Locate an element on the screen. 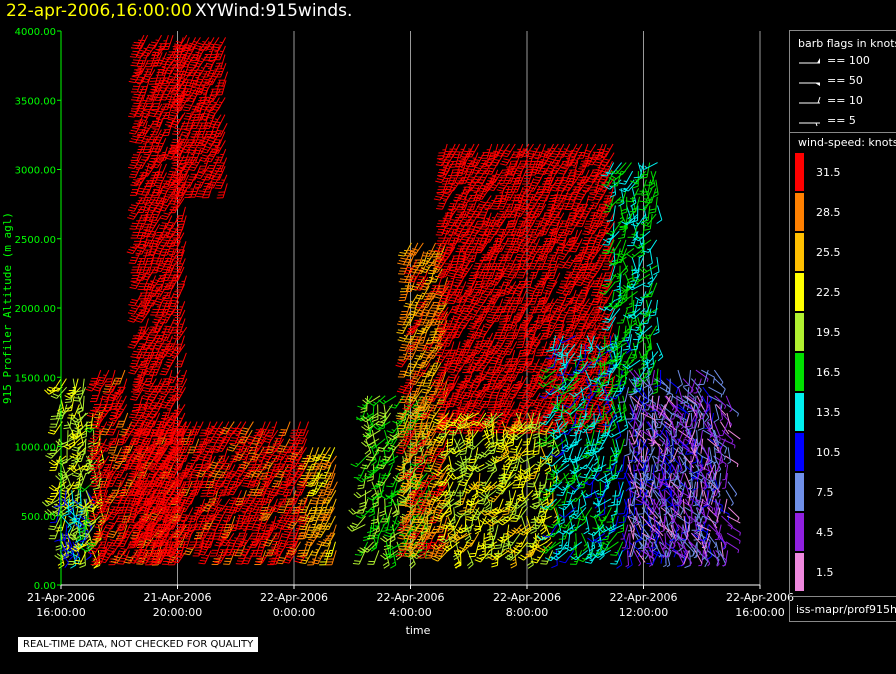  source-label: iss-mapr/prof915h is located at coordinates (842, 609).